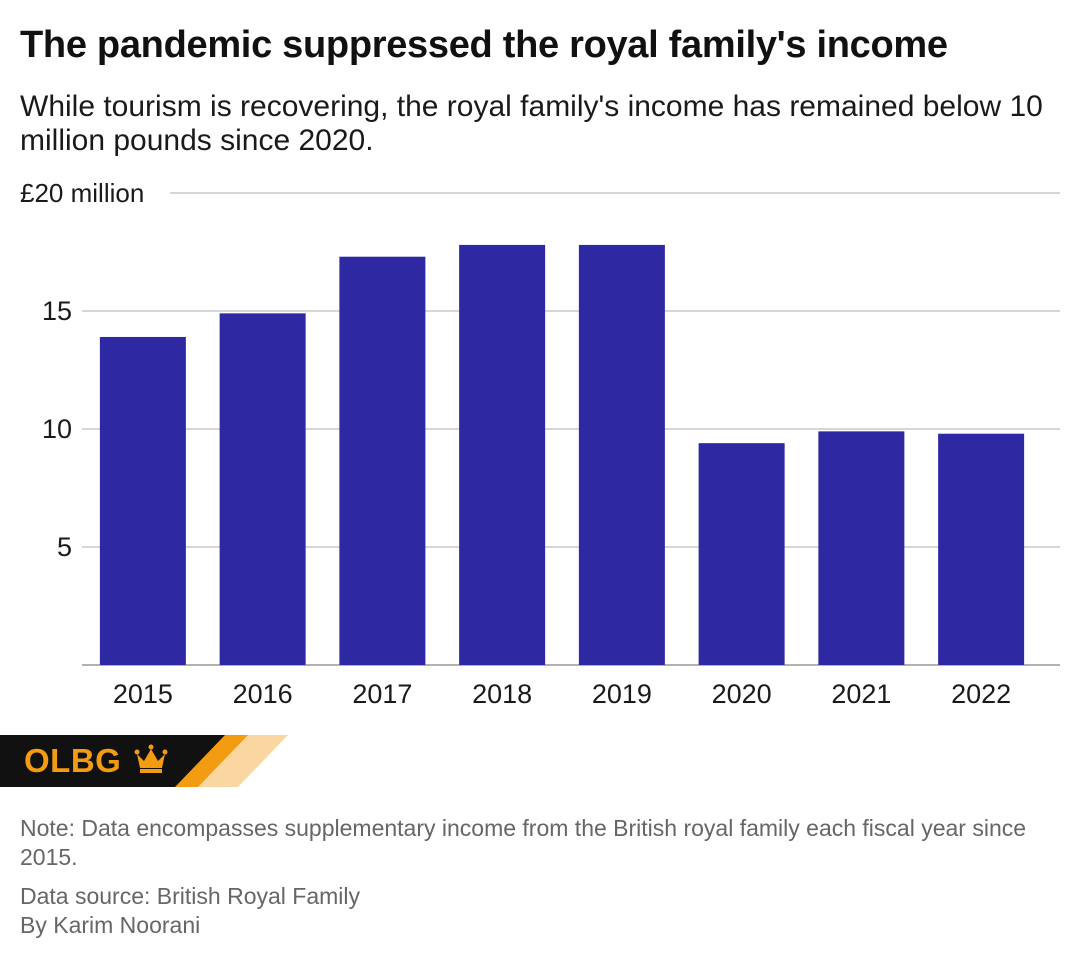  Describe the element at coordinates (502, 694) in the screenshot. I see `x-tick-label: 2018` at that location.